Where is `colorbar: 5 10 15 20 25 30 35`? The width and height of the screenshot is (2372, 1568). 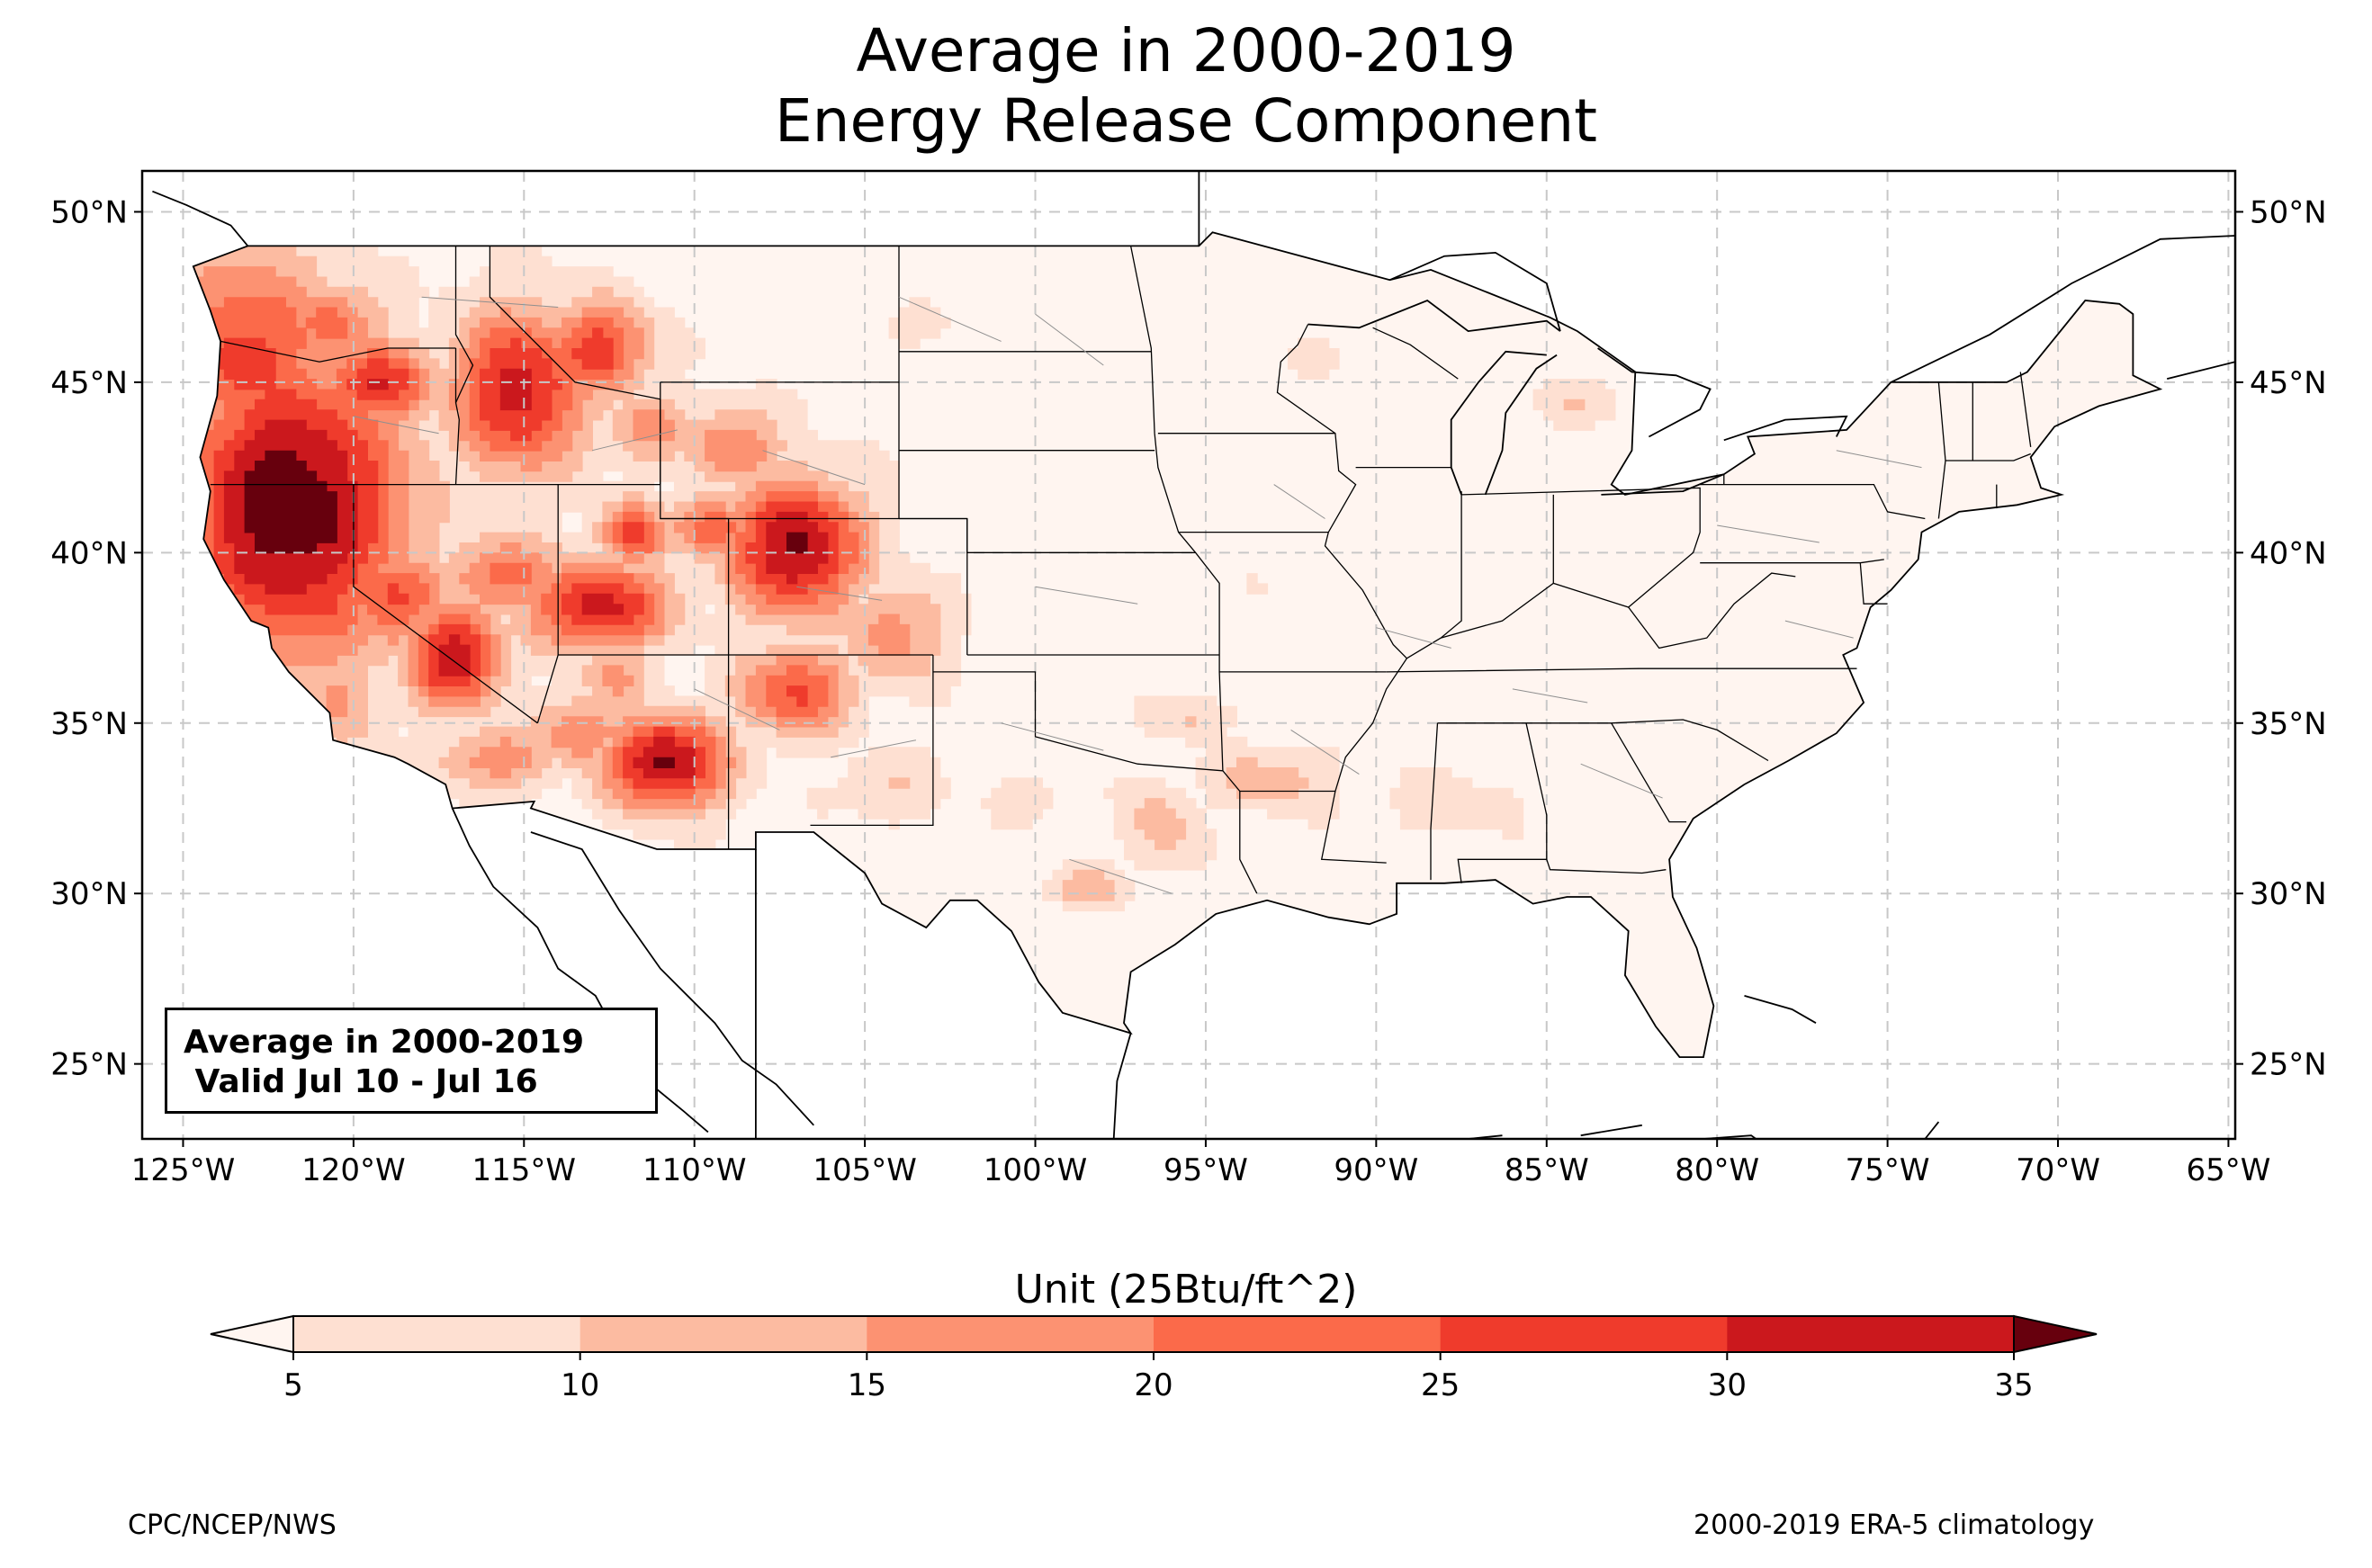
colorbar: 5 10 15 20 25 30 35 is located at coordinates (1154, 1358).